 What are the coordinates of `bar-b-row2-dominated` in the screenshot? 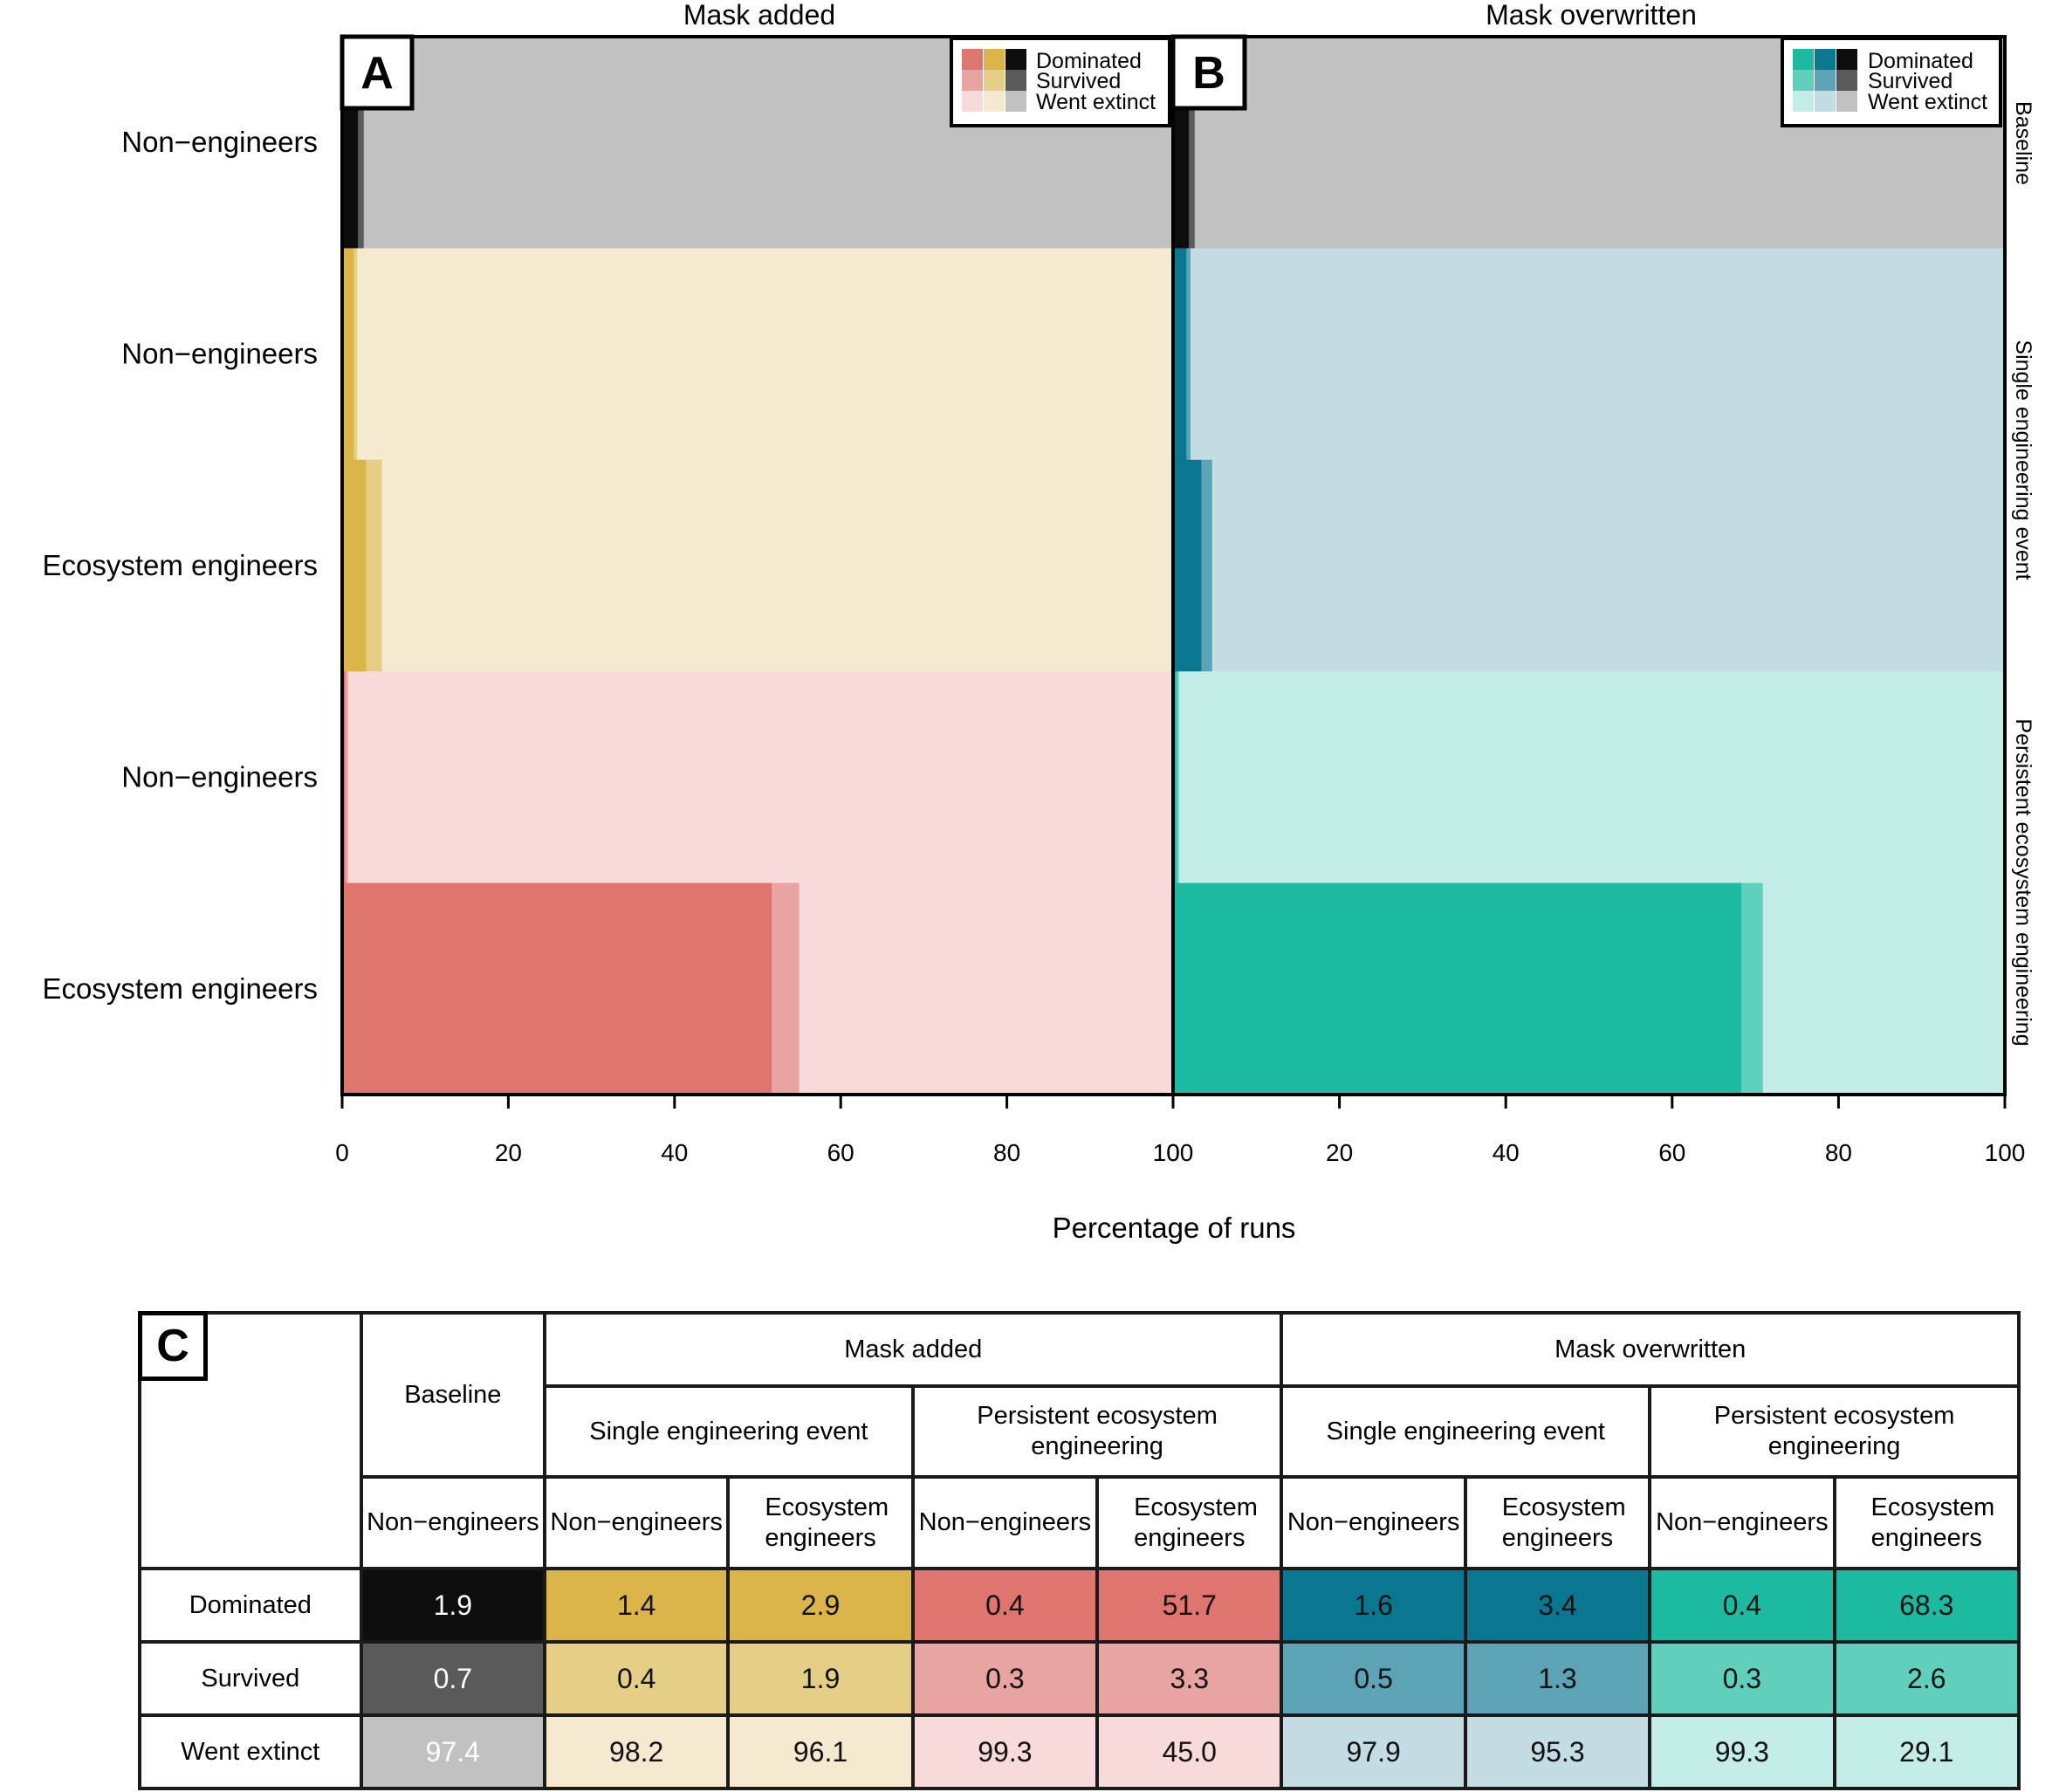 It's located at (1187, 565).